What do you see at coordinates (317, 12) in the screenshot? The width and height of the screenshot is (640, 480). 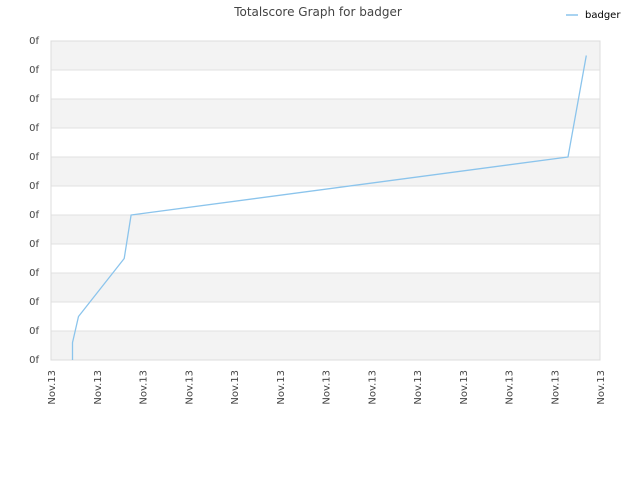 I see `chart-title: Totalscore Graph for badger` at bounding box center [317, 12].